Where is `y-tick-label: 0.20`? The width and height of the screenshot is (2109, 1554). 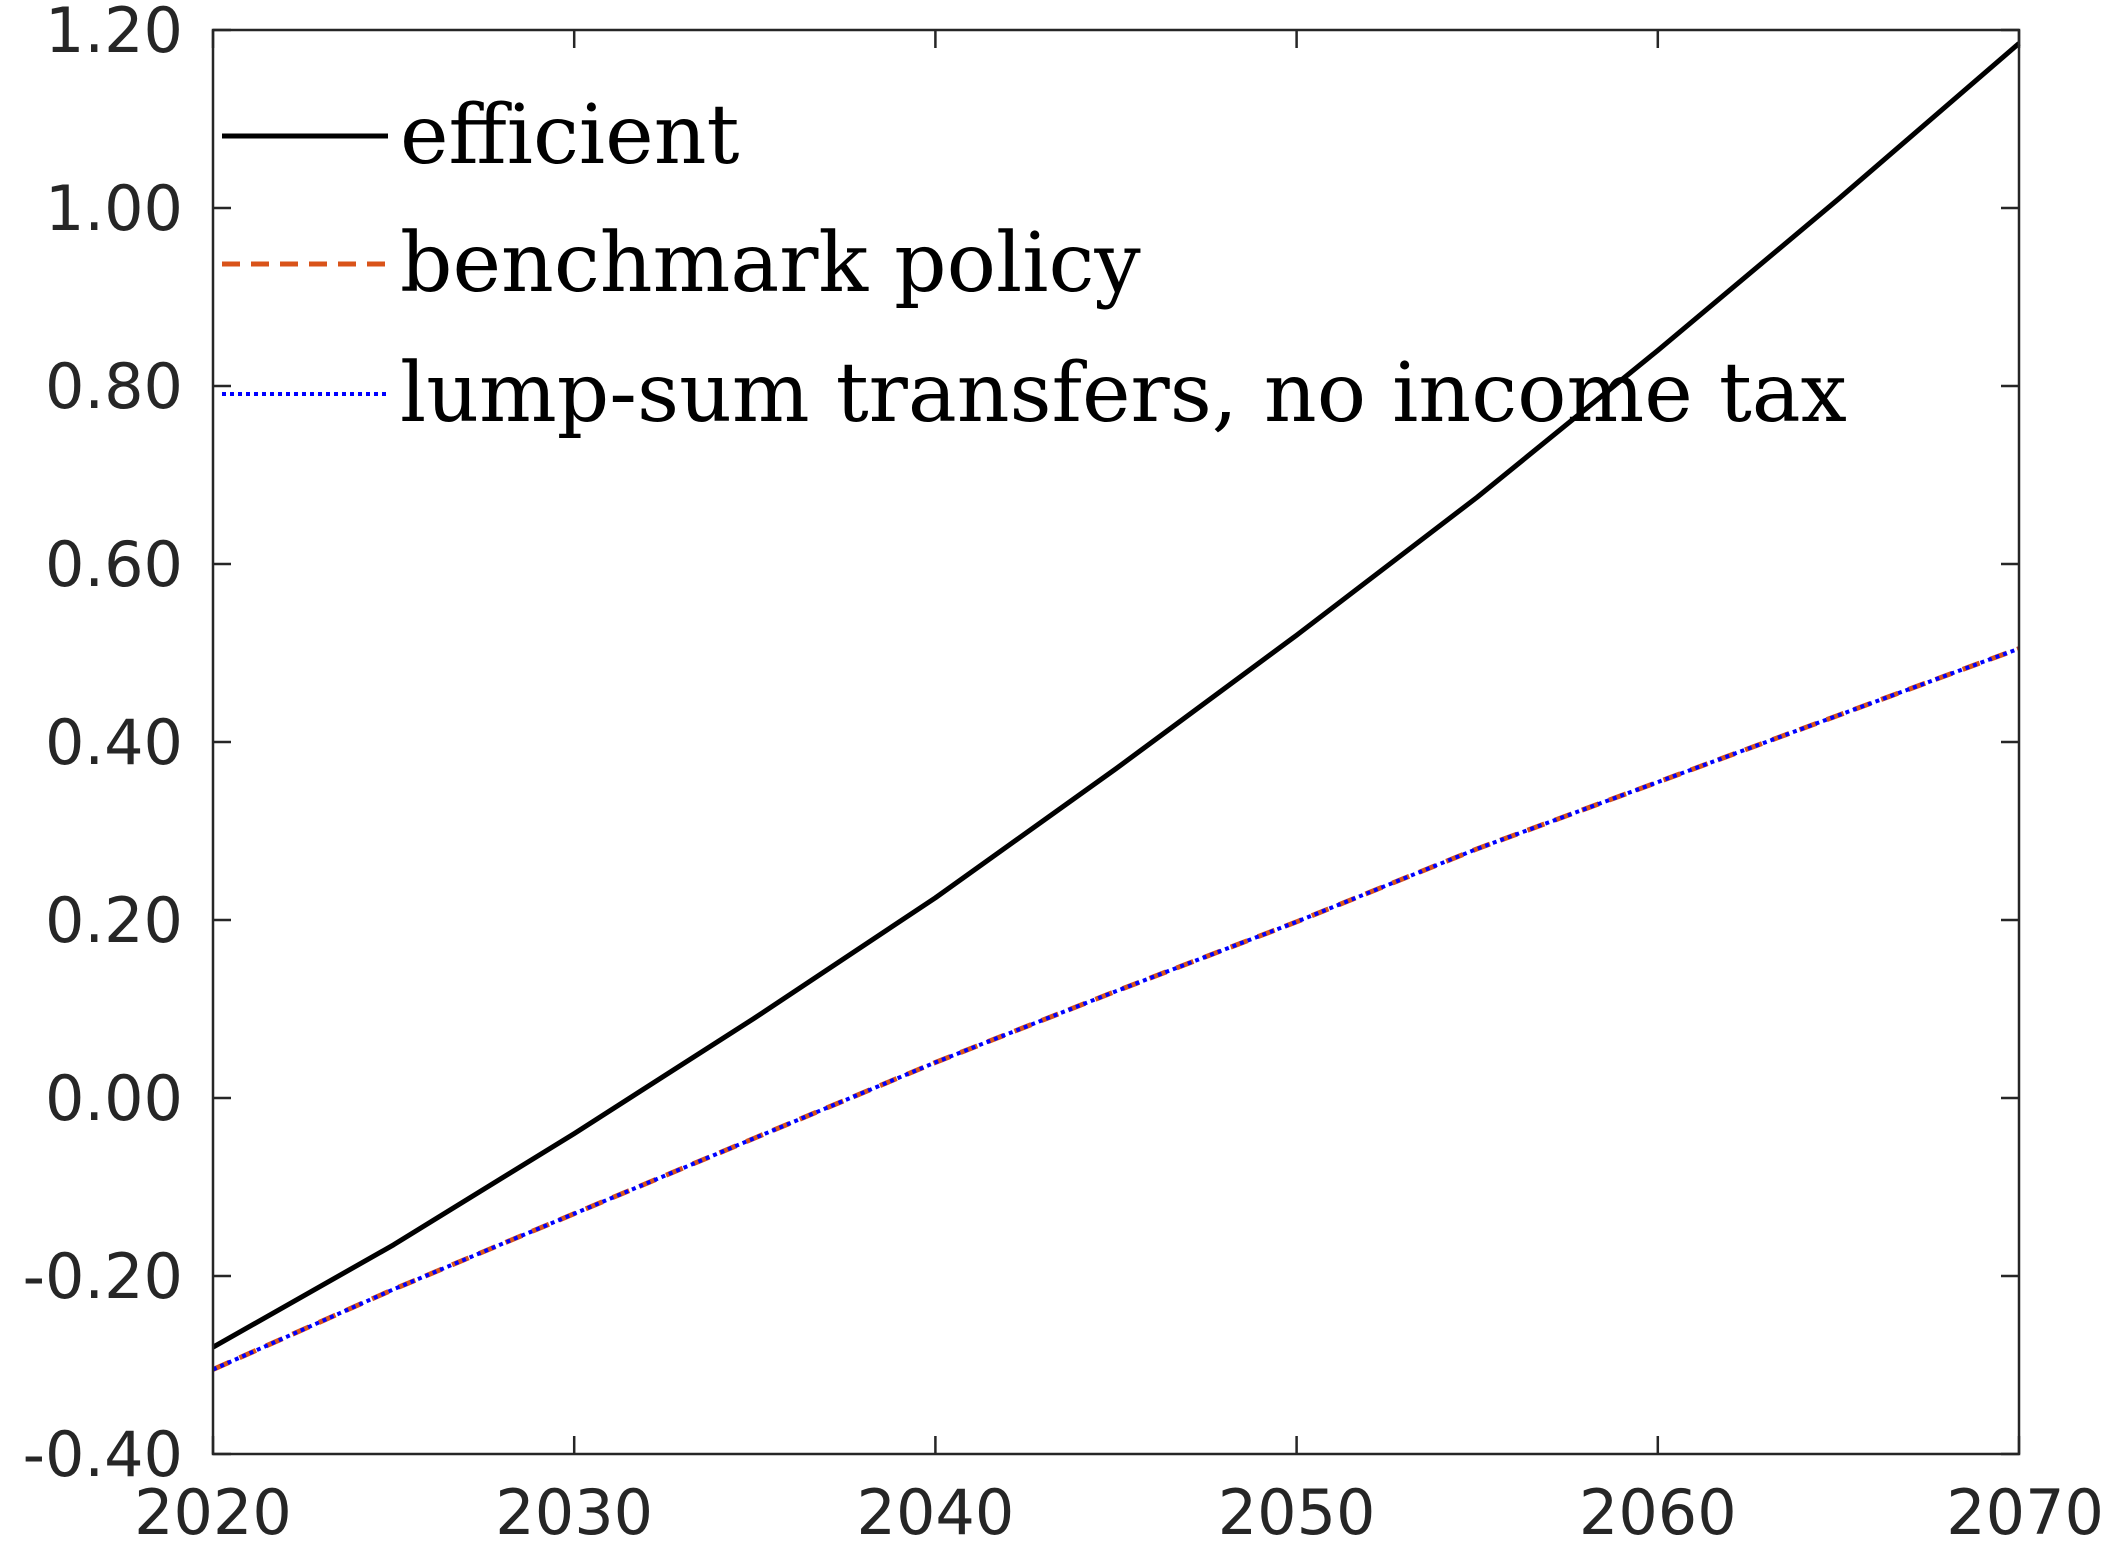
y-tick-label: 0.20 is located at coordinates (114, 920).